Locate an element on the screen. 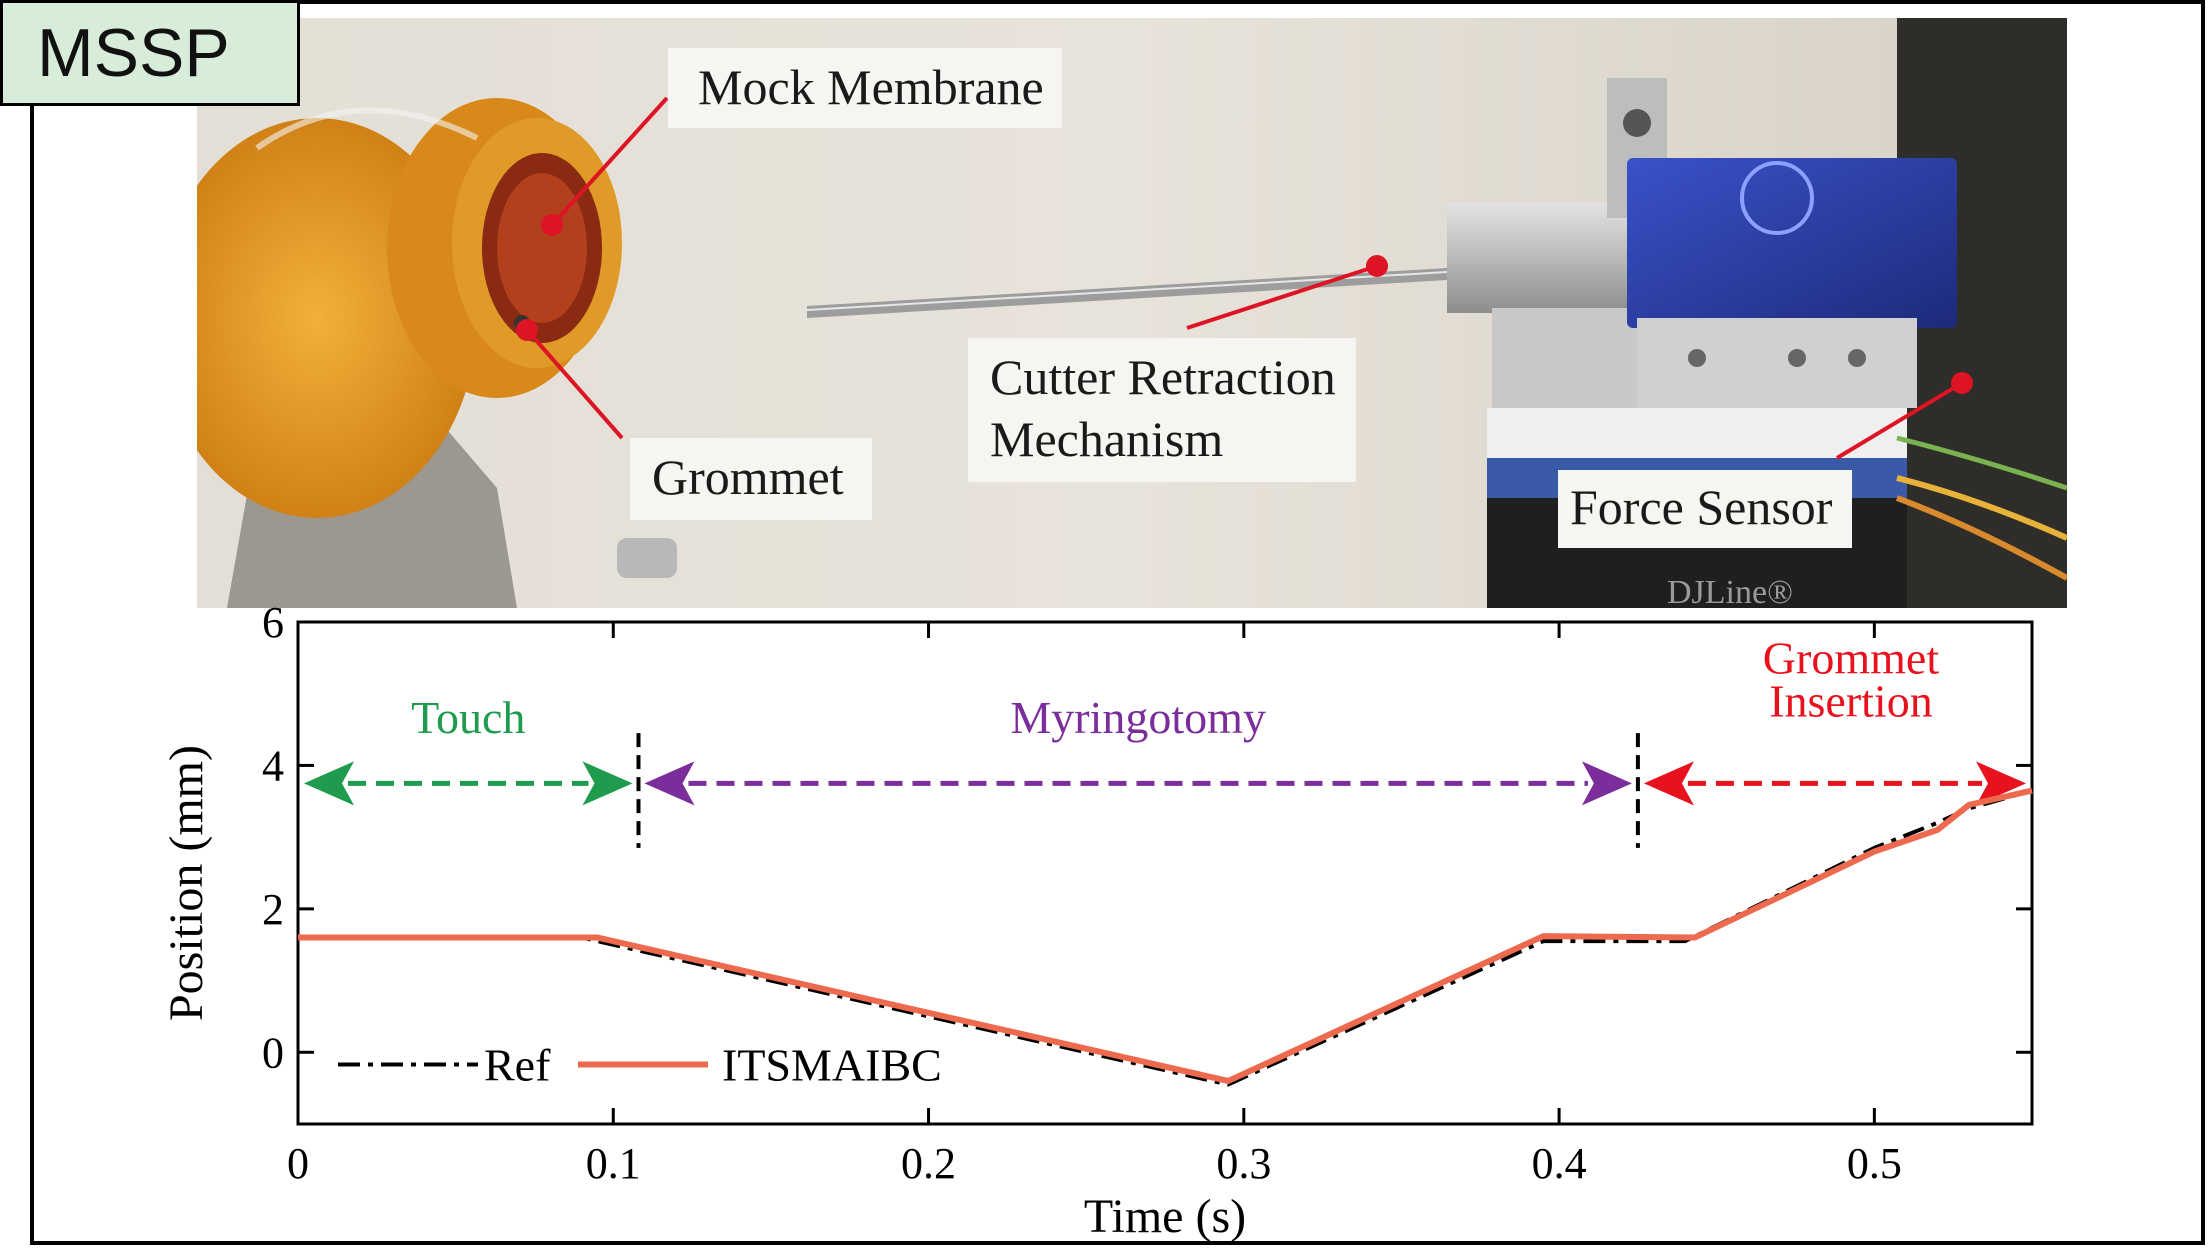 The image size is (2209, 1249). legend-itsmaibc-label: ITSMAIBC is located at coordinates (832, 1064).